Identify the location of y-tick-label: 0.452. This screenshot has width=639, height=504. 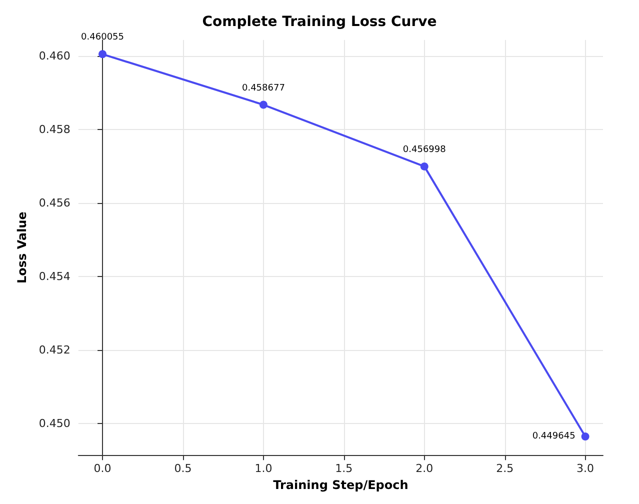
(54, 350).